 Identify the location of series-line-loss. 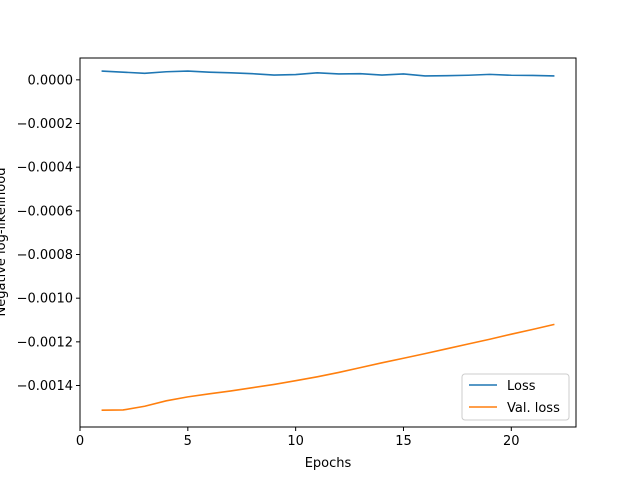
(328, 73).